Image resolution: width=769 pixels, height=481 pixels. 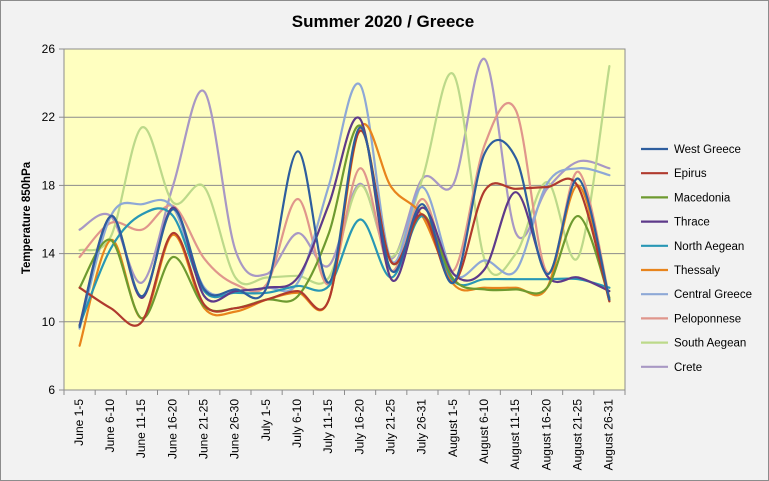 I want to click on legend-label-thessaly: Thessaly, so click(x=697, y=271).